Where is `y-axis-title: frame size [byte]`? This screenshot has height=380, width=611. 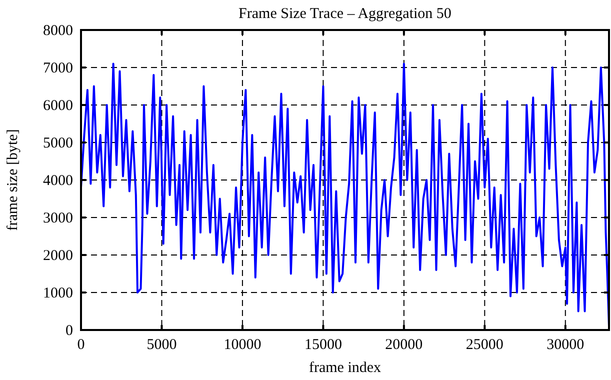
y-axis-title: frame size [byte] is located at coordinates (13, 180).